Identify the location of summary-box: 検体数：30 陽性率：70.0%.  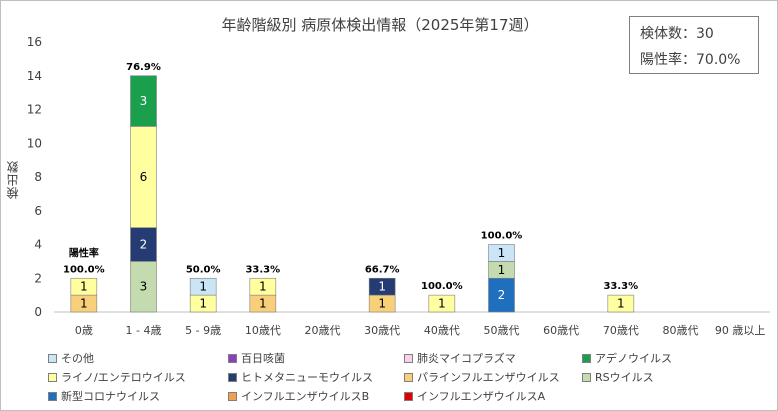
(694, 45).